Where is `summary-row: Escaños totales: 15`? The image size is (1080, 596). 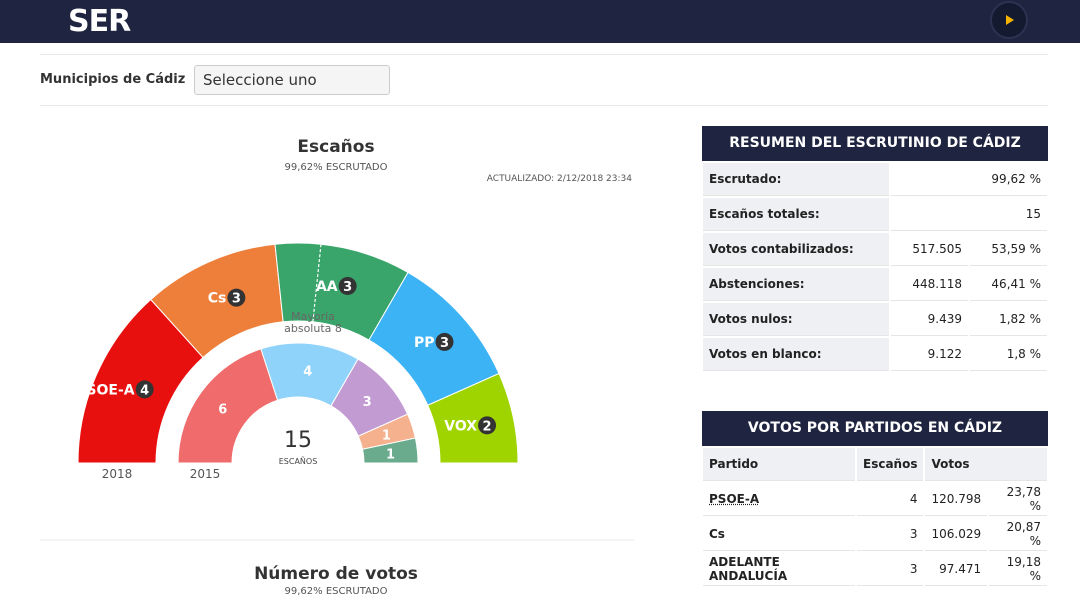
summary-row: Escaños totales: 15 is located at coordinates (875, 214).